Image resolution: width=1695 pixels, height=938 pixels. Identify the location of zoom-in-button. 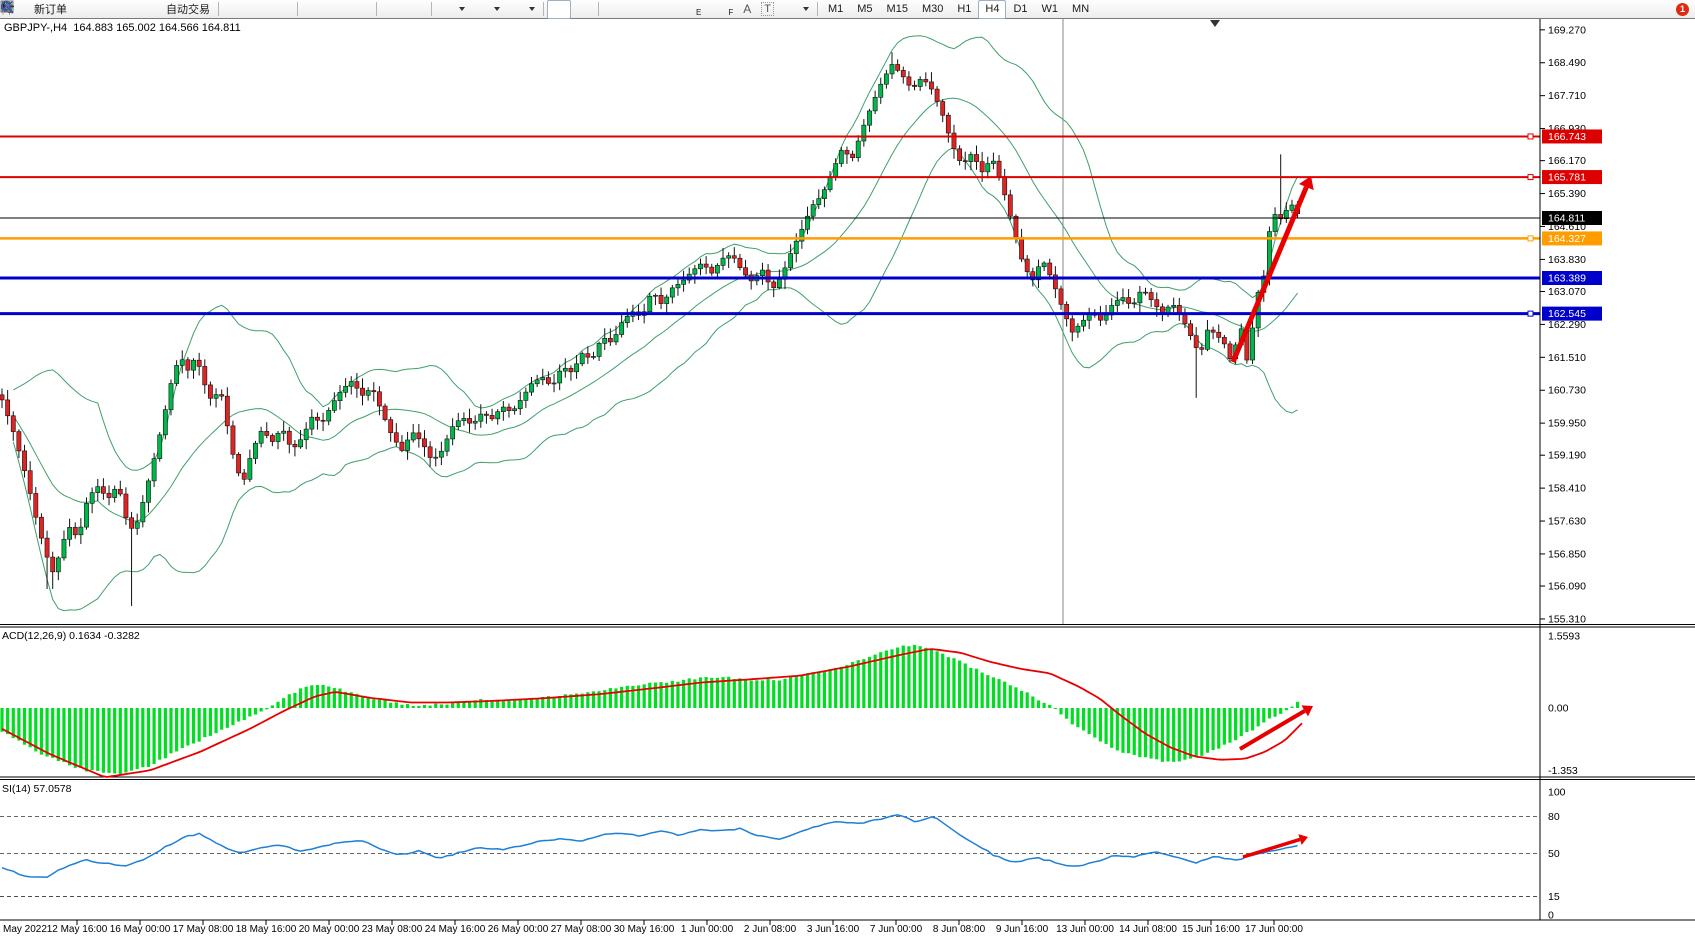
(163, 9).